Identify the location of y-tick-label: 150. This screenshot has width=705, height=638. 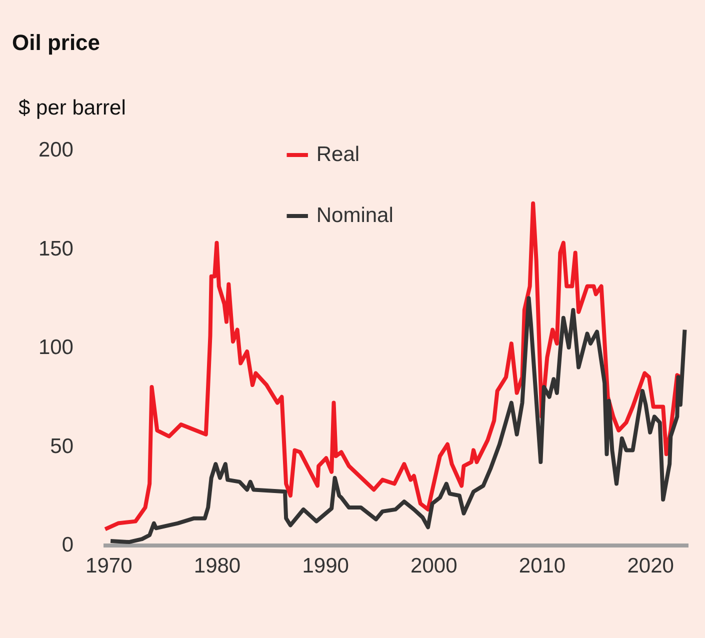
(56, 248).